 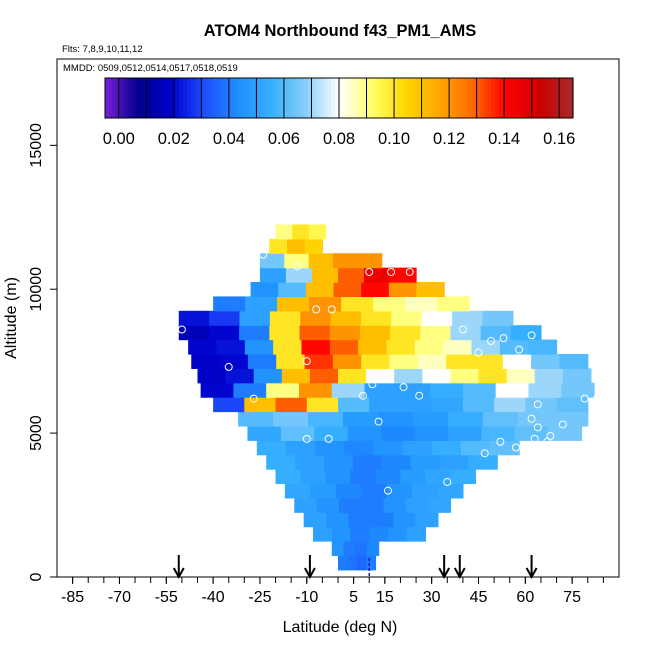 I want to click on x-tick-label: 75, so click(x=572, y=597).